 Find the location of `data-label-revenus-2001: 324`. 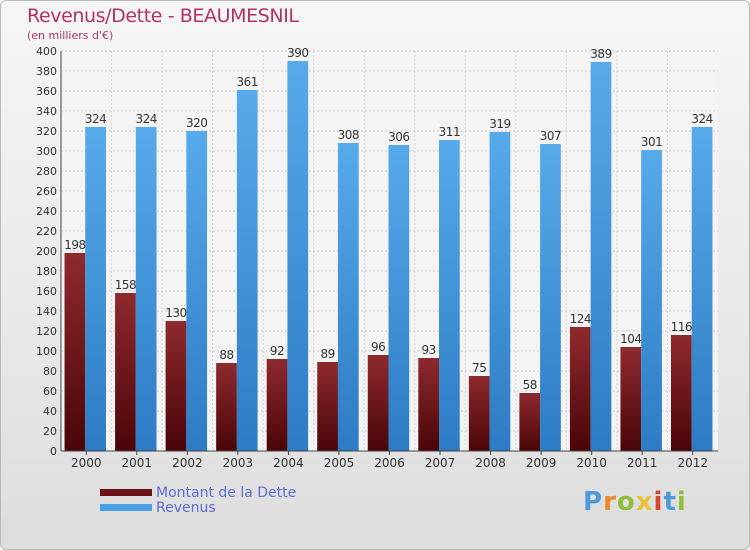

data-label-revenus-2001: 324 is located at coordinates (145, 119).